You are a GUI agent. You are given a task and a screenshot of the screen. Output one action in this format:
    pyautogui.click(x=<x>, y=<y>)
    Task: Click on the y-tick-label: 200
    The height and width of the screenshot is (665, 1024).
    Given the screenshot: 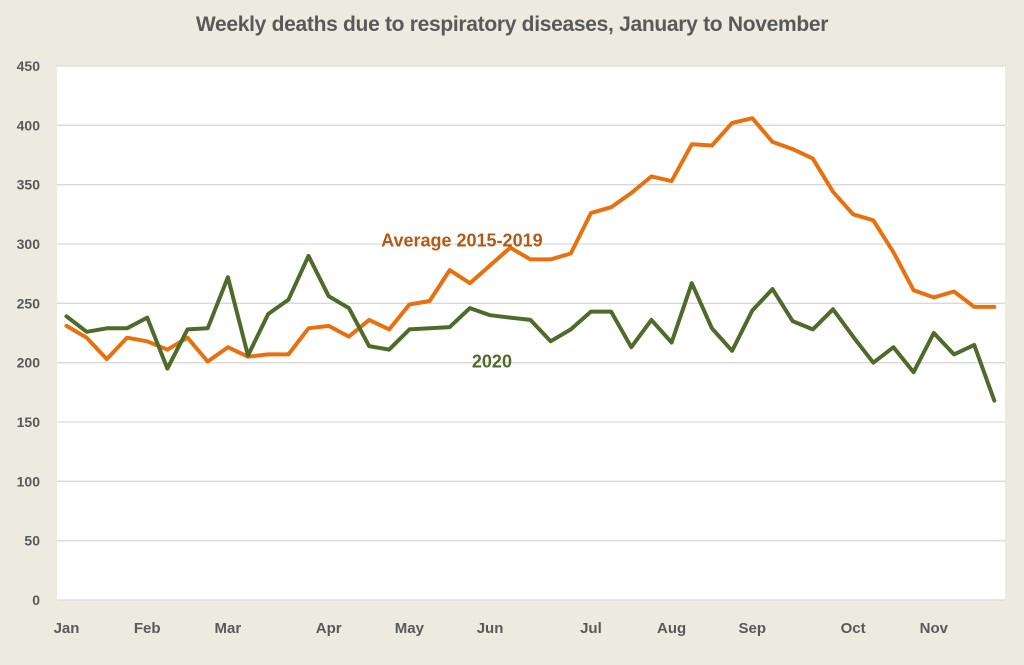 What is the action you would take?
    pyautogui.click(x=29, y=363)
    